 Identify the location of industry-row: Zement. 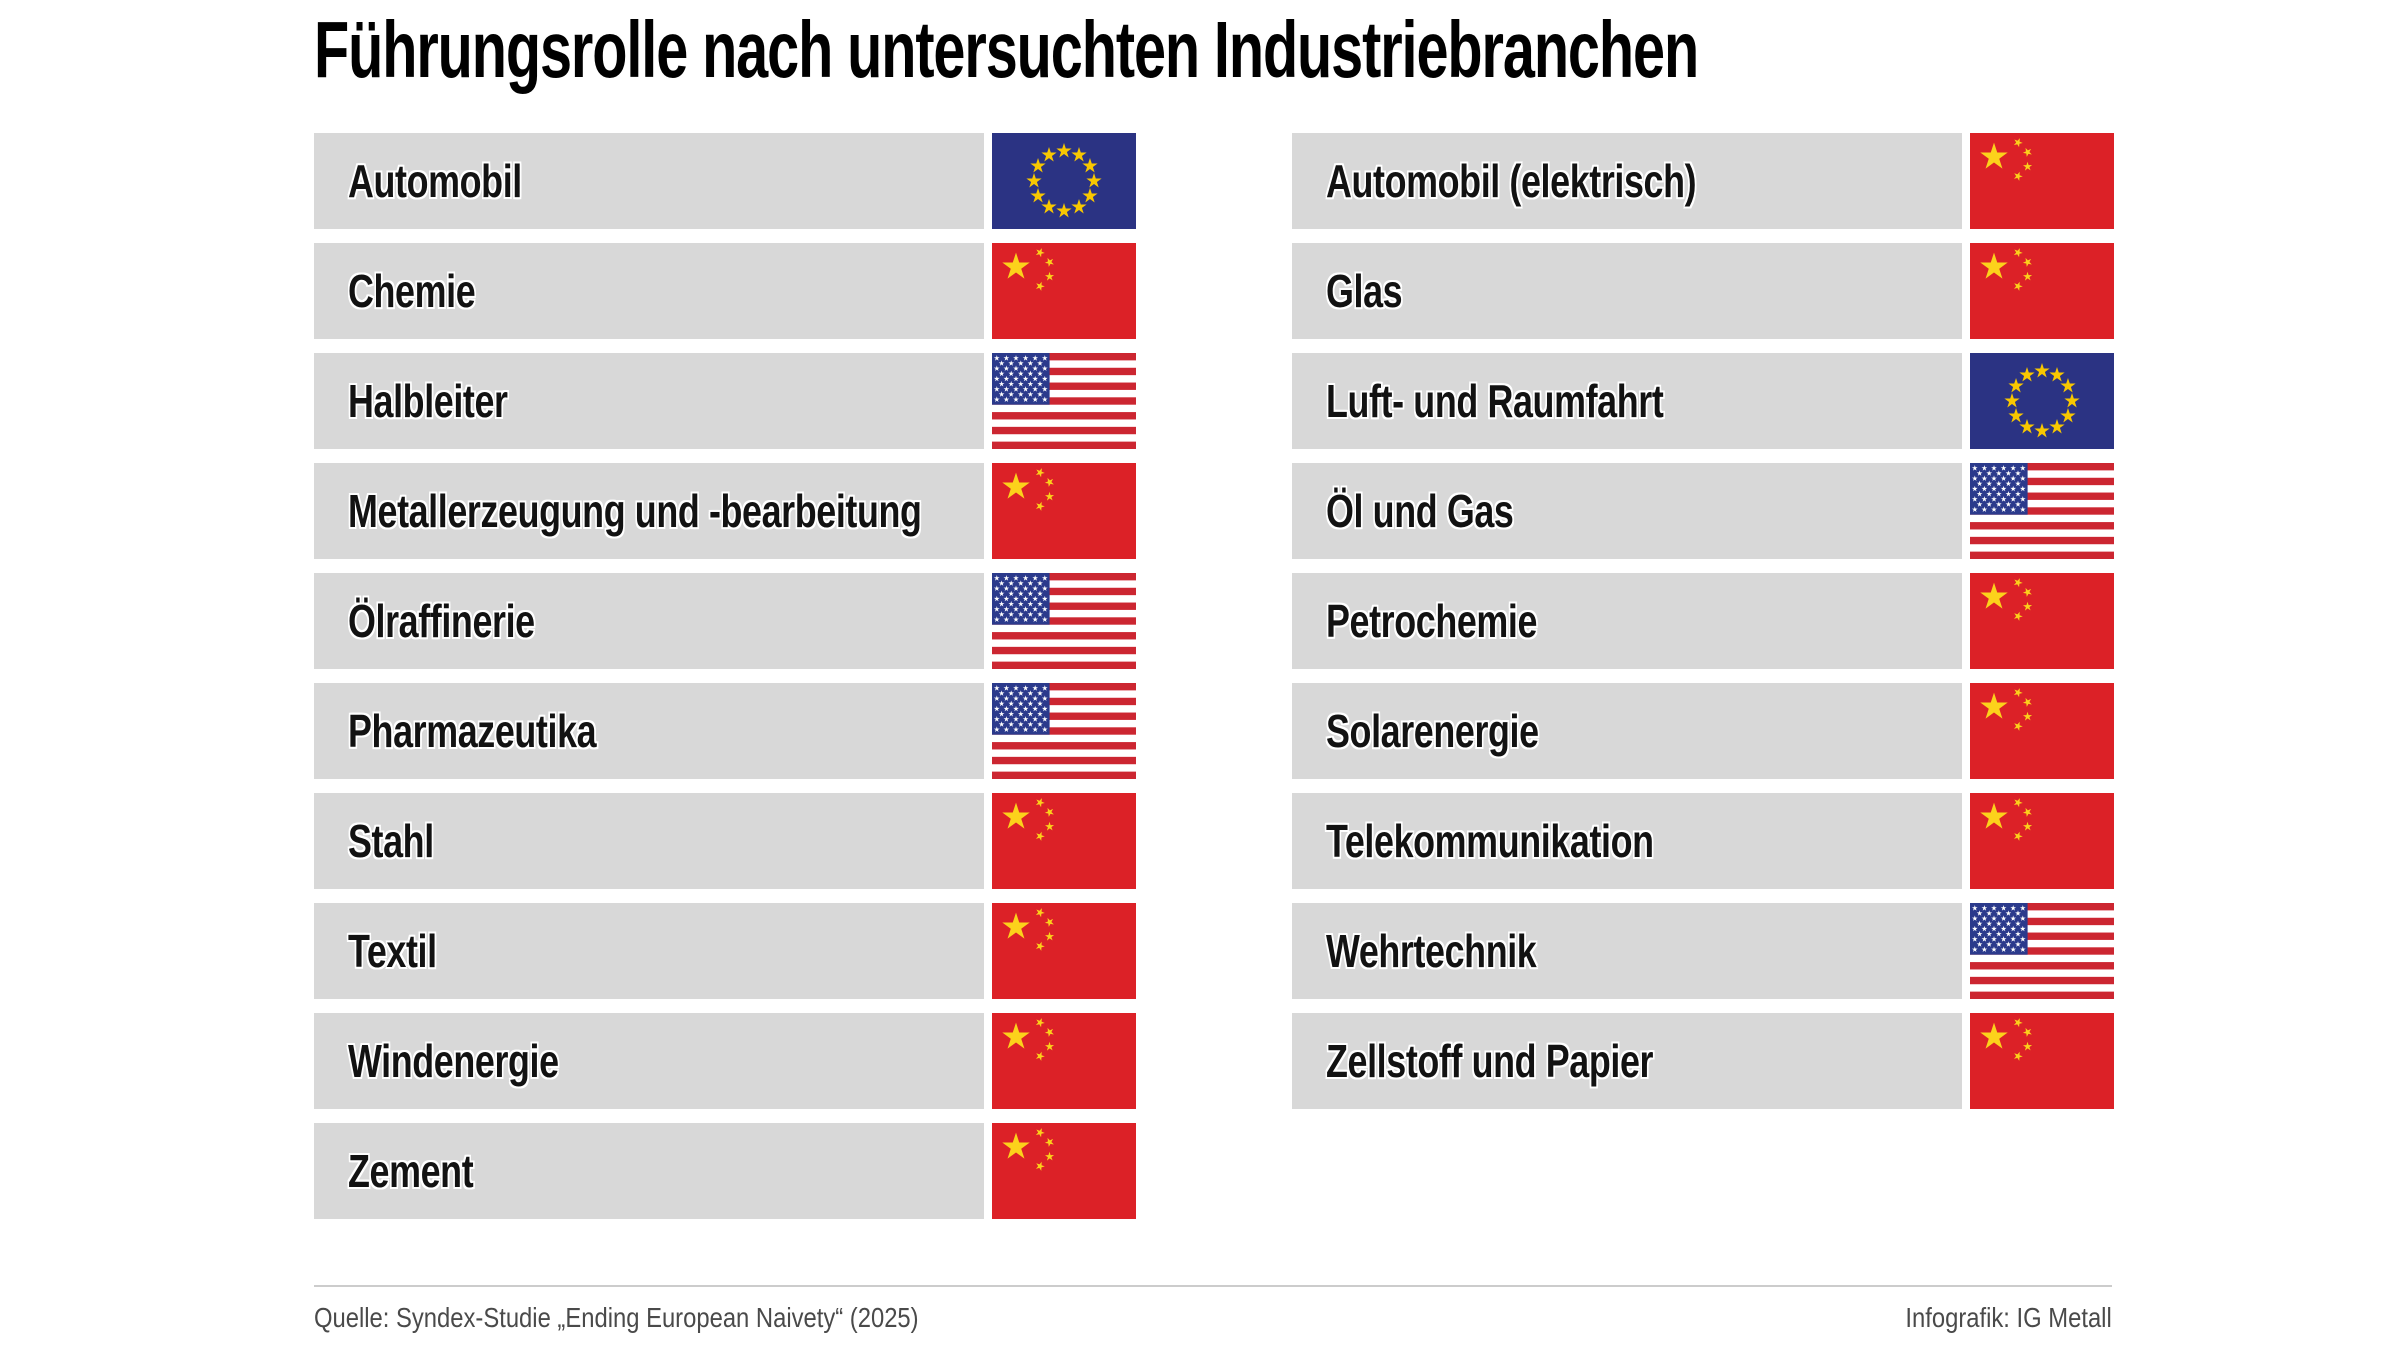
(725, 1171).